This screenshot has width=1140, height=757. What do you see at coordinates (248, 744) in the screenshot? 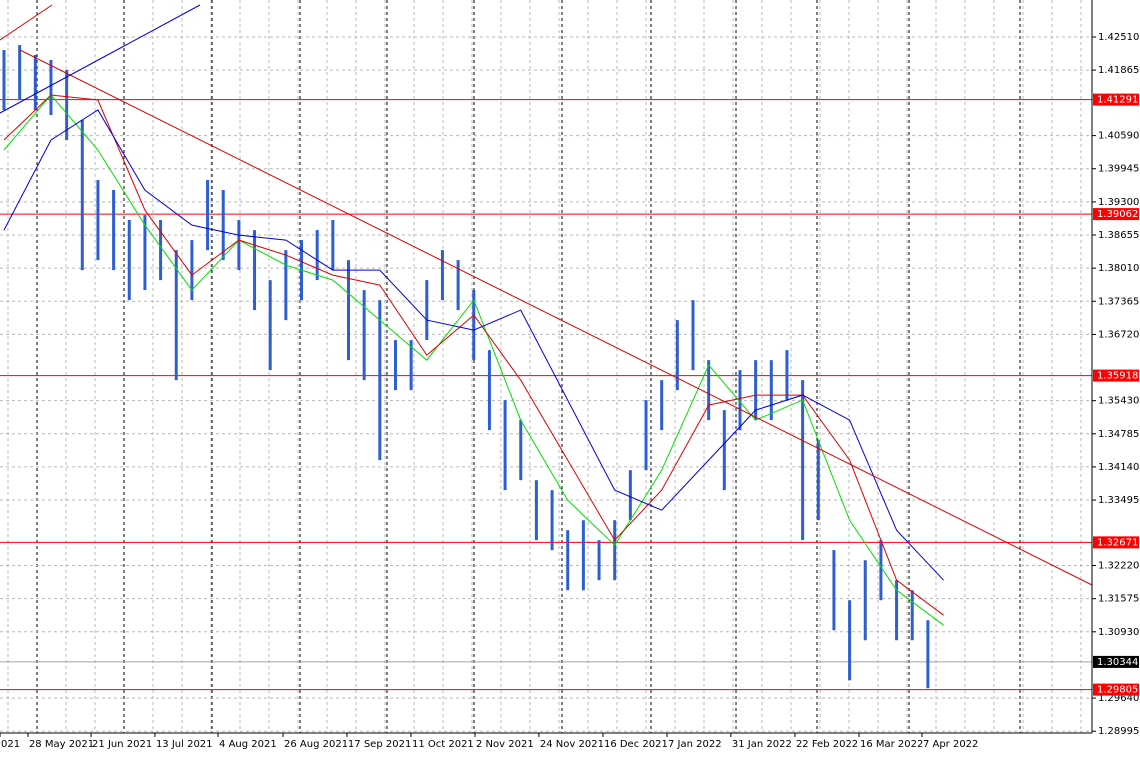
I see `x-tick-label: 4 Aug 2021` at bounding box center [248, 744].